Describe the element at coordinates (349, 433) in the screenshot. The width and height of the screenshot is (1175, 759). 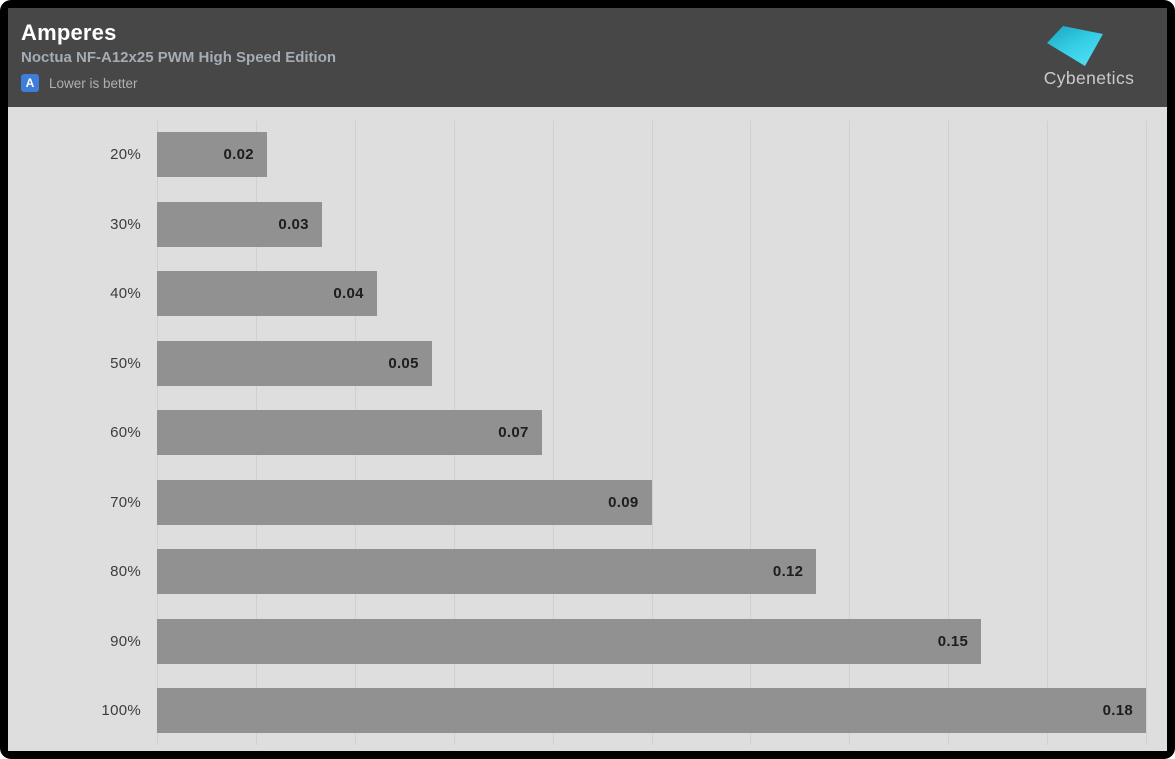
I see `bar: 0.07` at that location.